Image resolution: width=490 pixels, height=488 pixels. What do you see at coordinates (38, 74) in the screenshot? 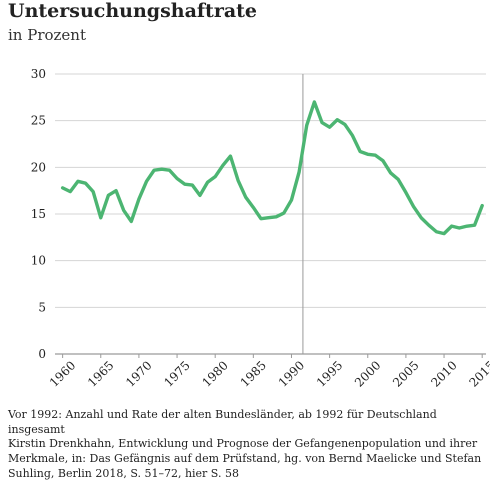
I see `y-tick-label: 30` at bounding box center [38, 74].